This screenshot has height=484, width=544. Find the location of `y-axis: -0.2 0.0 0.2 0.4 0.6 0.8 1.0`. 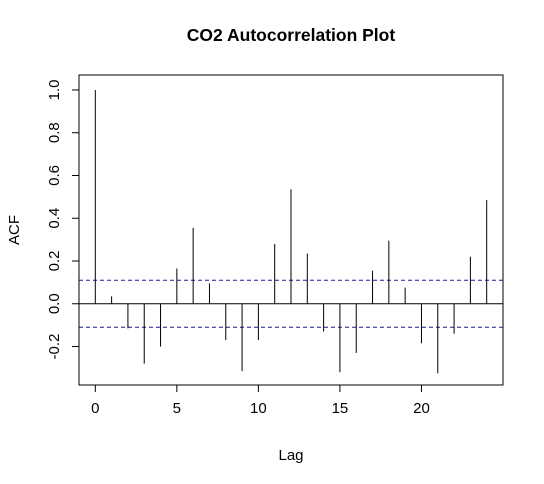

y-axis: -0.2 0.0 0.2 0.4 0.6 0.8 1.0 is located at coordinates (63, 220).